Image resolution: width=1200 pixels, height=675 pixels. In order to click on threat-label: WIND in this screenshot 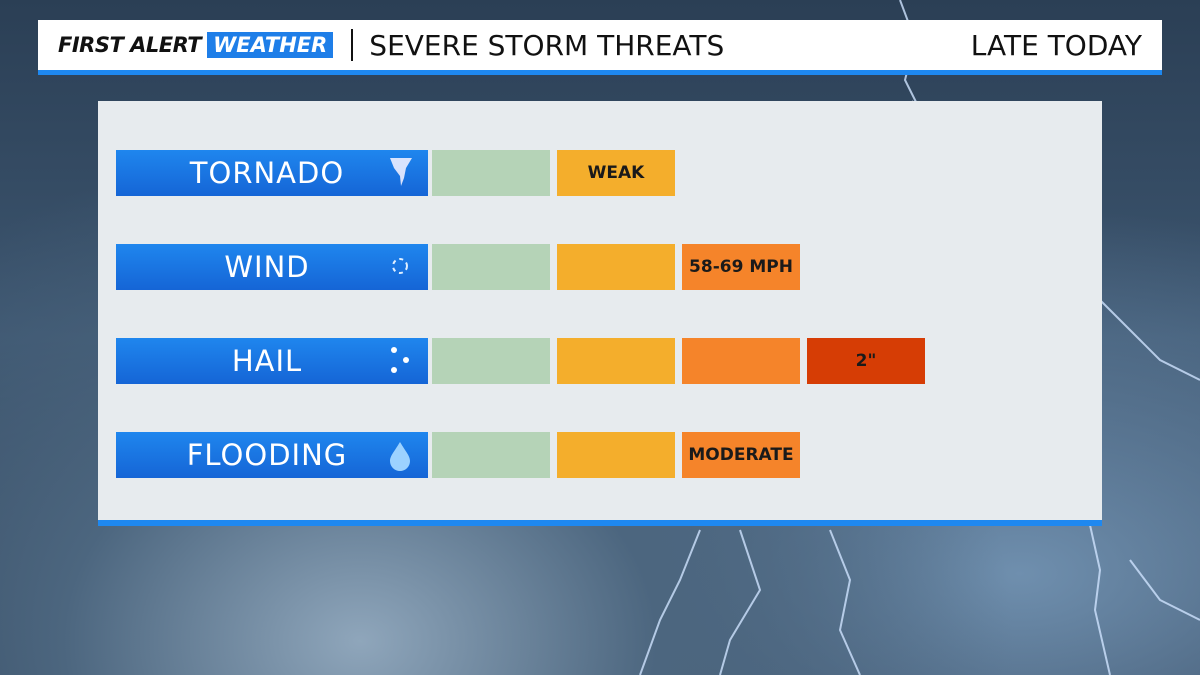, I will do `click(272, 267)`.